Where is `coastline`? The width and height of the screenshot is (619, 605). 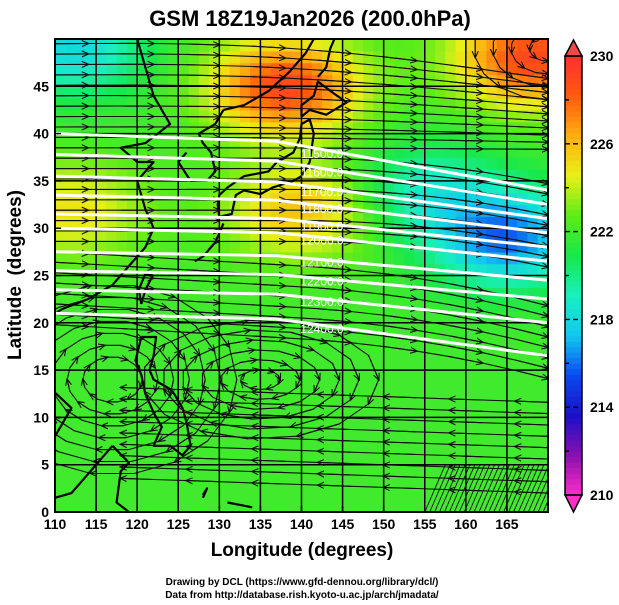 coastline is located at coordinates (265, 168).